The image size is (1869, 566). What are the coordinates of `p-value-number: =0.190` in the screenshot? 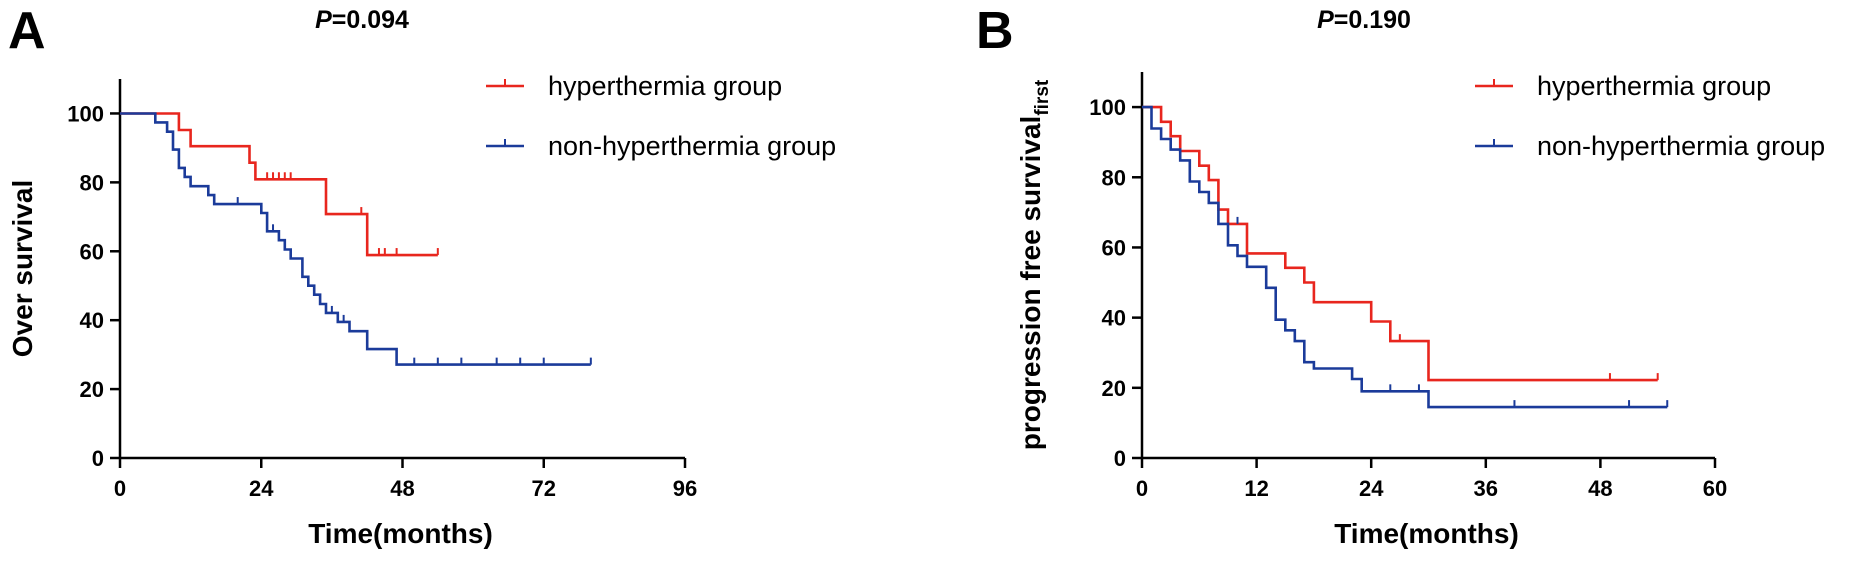 It's located at (1372, 20).